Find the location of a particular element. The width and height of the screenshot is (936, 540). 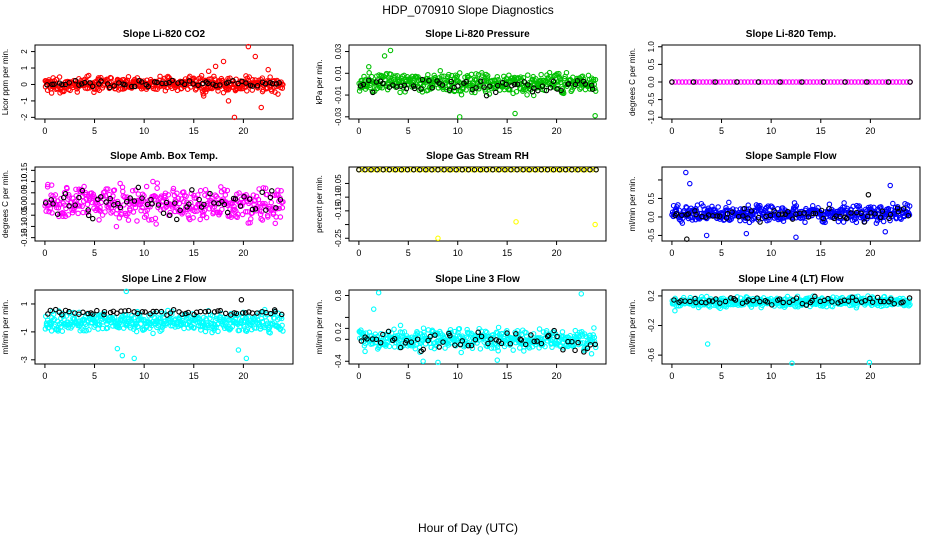

x-tick-label: 15 is located at coordinates (194, 131).